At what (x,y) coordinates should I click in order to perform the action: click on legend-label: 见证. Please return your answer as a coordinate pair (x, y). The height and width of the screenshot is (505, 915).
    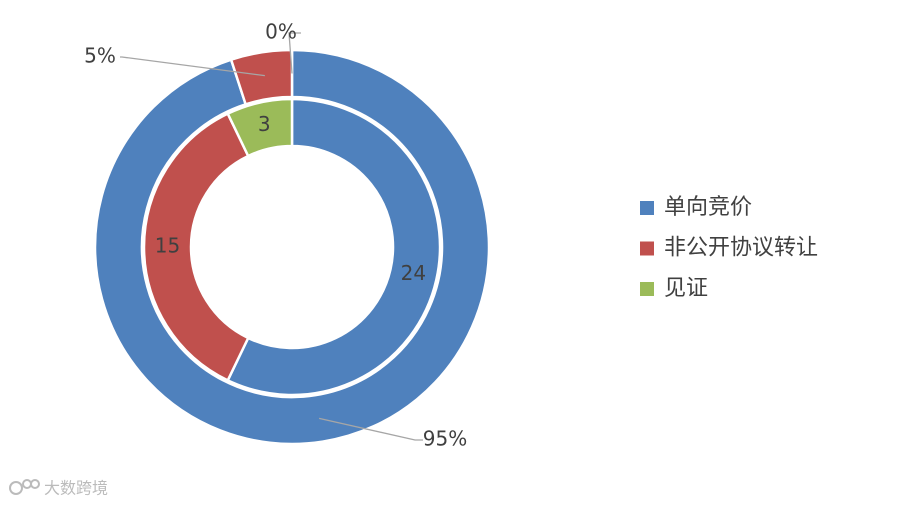
    Looking at the image, I should click on (686, 288).